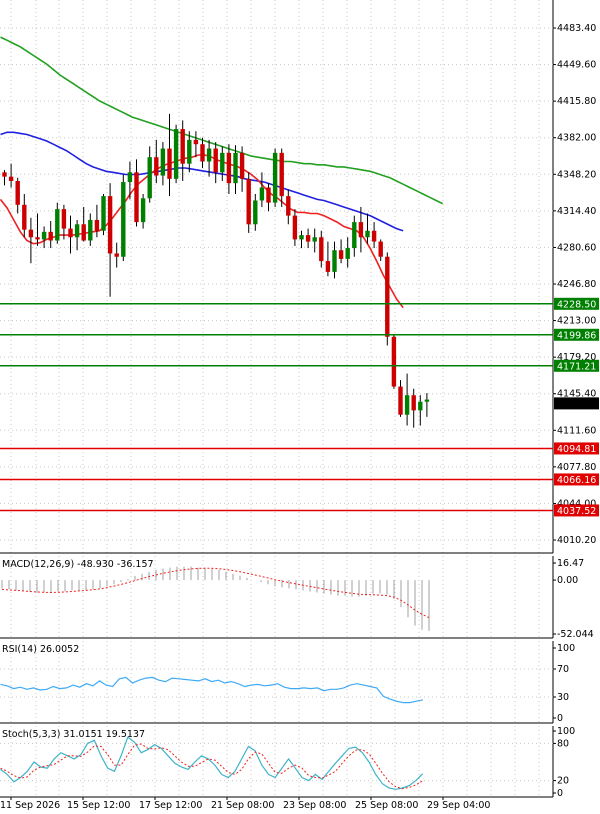 This screenshot has height=814, width=600. I want to click on level-tag-label: 4171.21, so click(576, 366).